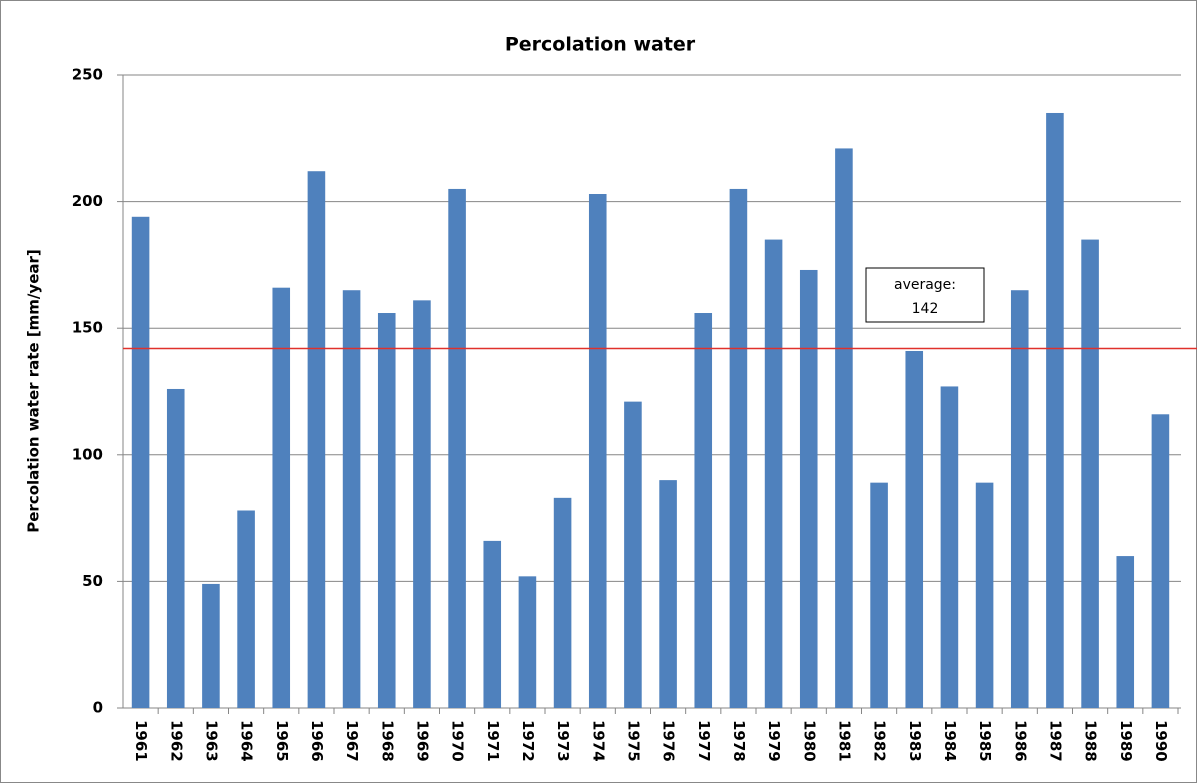 The width and height of the screenshot is (1197, 783). I want to click on x-tick-label: 1969, so click(422, 741).